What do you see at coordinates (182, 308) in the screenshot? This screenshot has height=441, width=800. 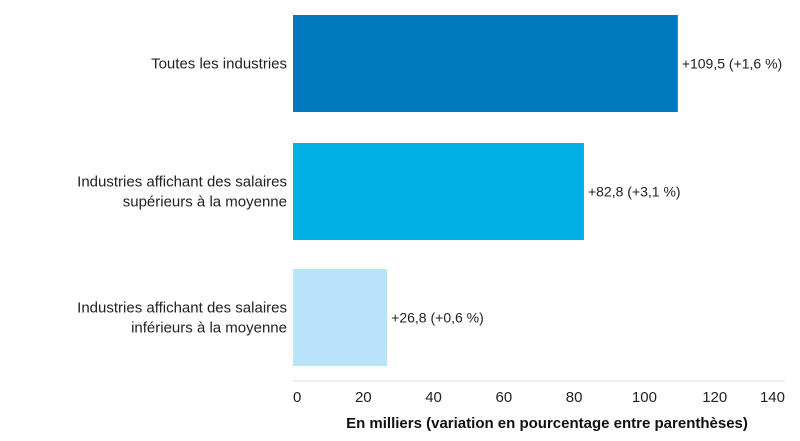 I see `category-label-3-line-1: Industries affichant des salaires` at bounding box center [182, 308].